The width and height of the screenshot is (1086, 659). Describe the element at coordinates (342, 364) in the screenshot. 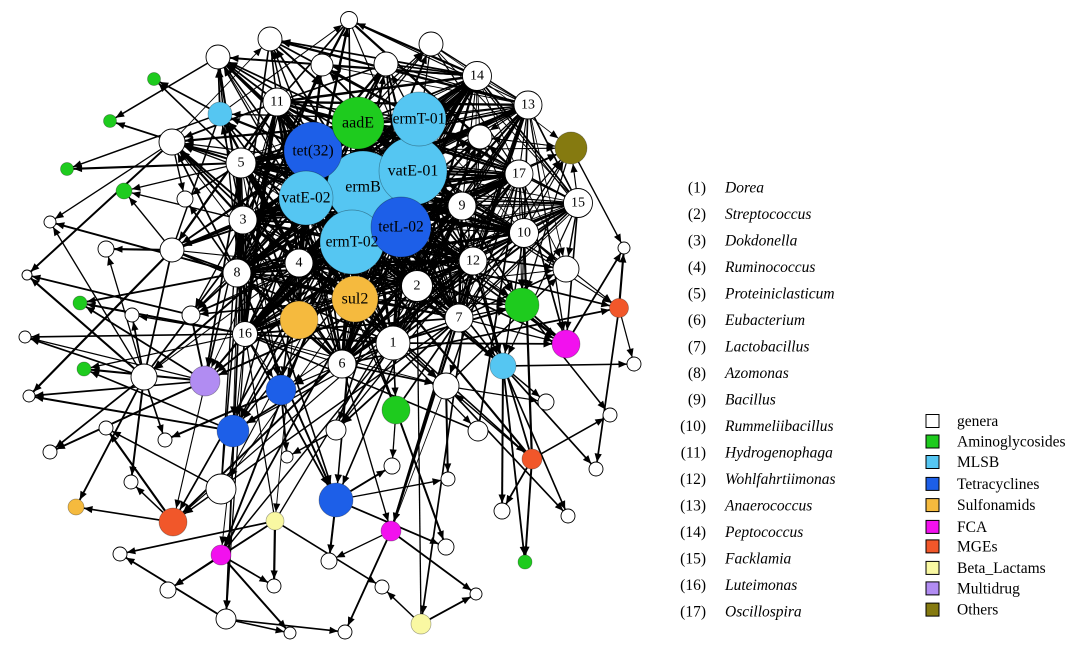

I see `svg-text: 6` at that location.